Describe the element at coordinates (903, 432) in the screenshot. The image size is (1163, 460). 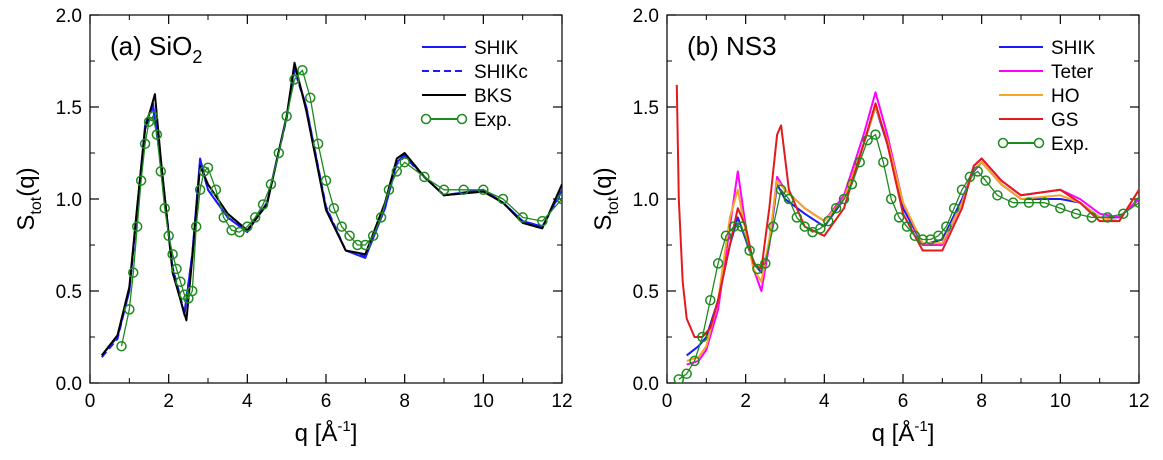
I see `x-axis-label: q [Å-1]` at that location.